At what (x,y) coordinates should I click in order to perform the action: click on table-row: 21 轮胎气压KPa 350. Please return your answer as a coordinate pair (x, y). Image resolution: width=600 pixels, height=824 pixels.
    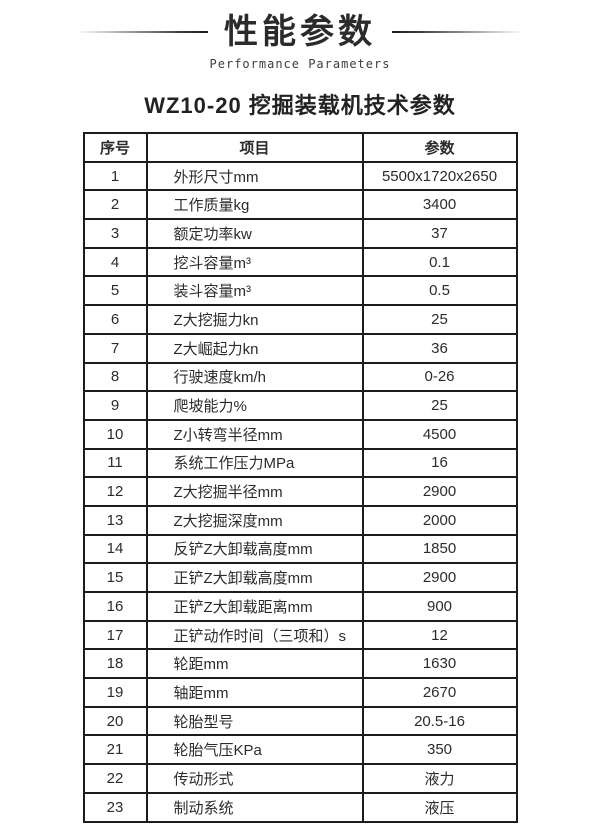
    Looking at the image, I should click on (300, 750).